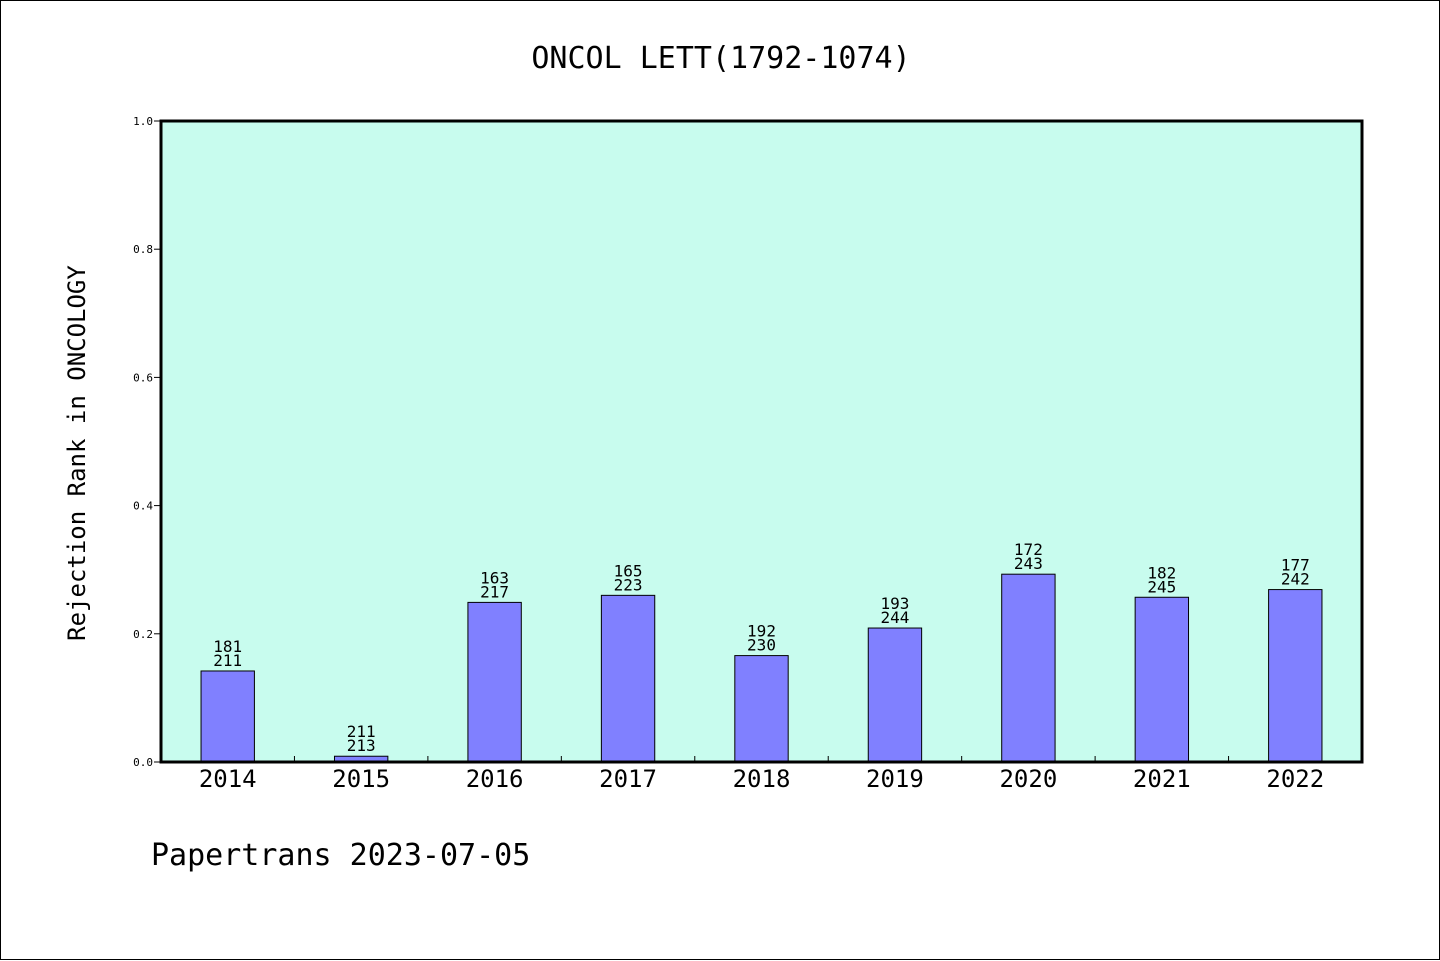  Describe the element at coordinates (720, 58) in the screenshot. I see `chart-title: ONCOL LETT(1792-1074)` at that location.